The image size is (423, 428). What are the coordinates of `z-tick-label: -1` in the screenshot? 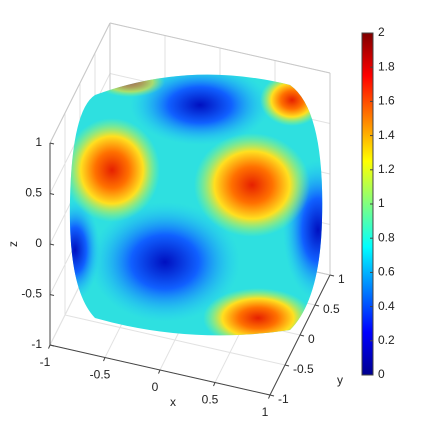 It's located at (36, 344).